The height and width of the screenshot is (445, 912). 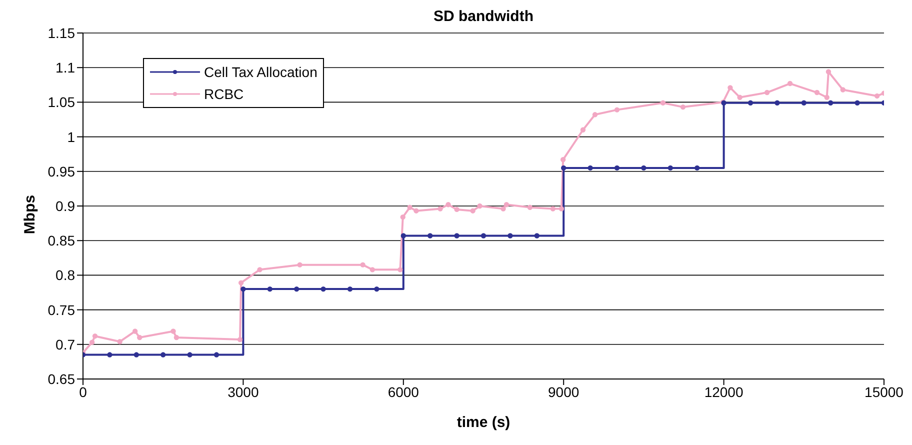 I want to click on x-tick-label: 3000, so click(x=243, y=392).